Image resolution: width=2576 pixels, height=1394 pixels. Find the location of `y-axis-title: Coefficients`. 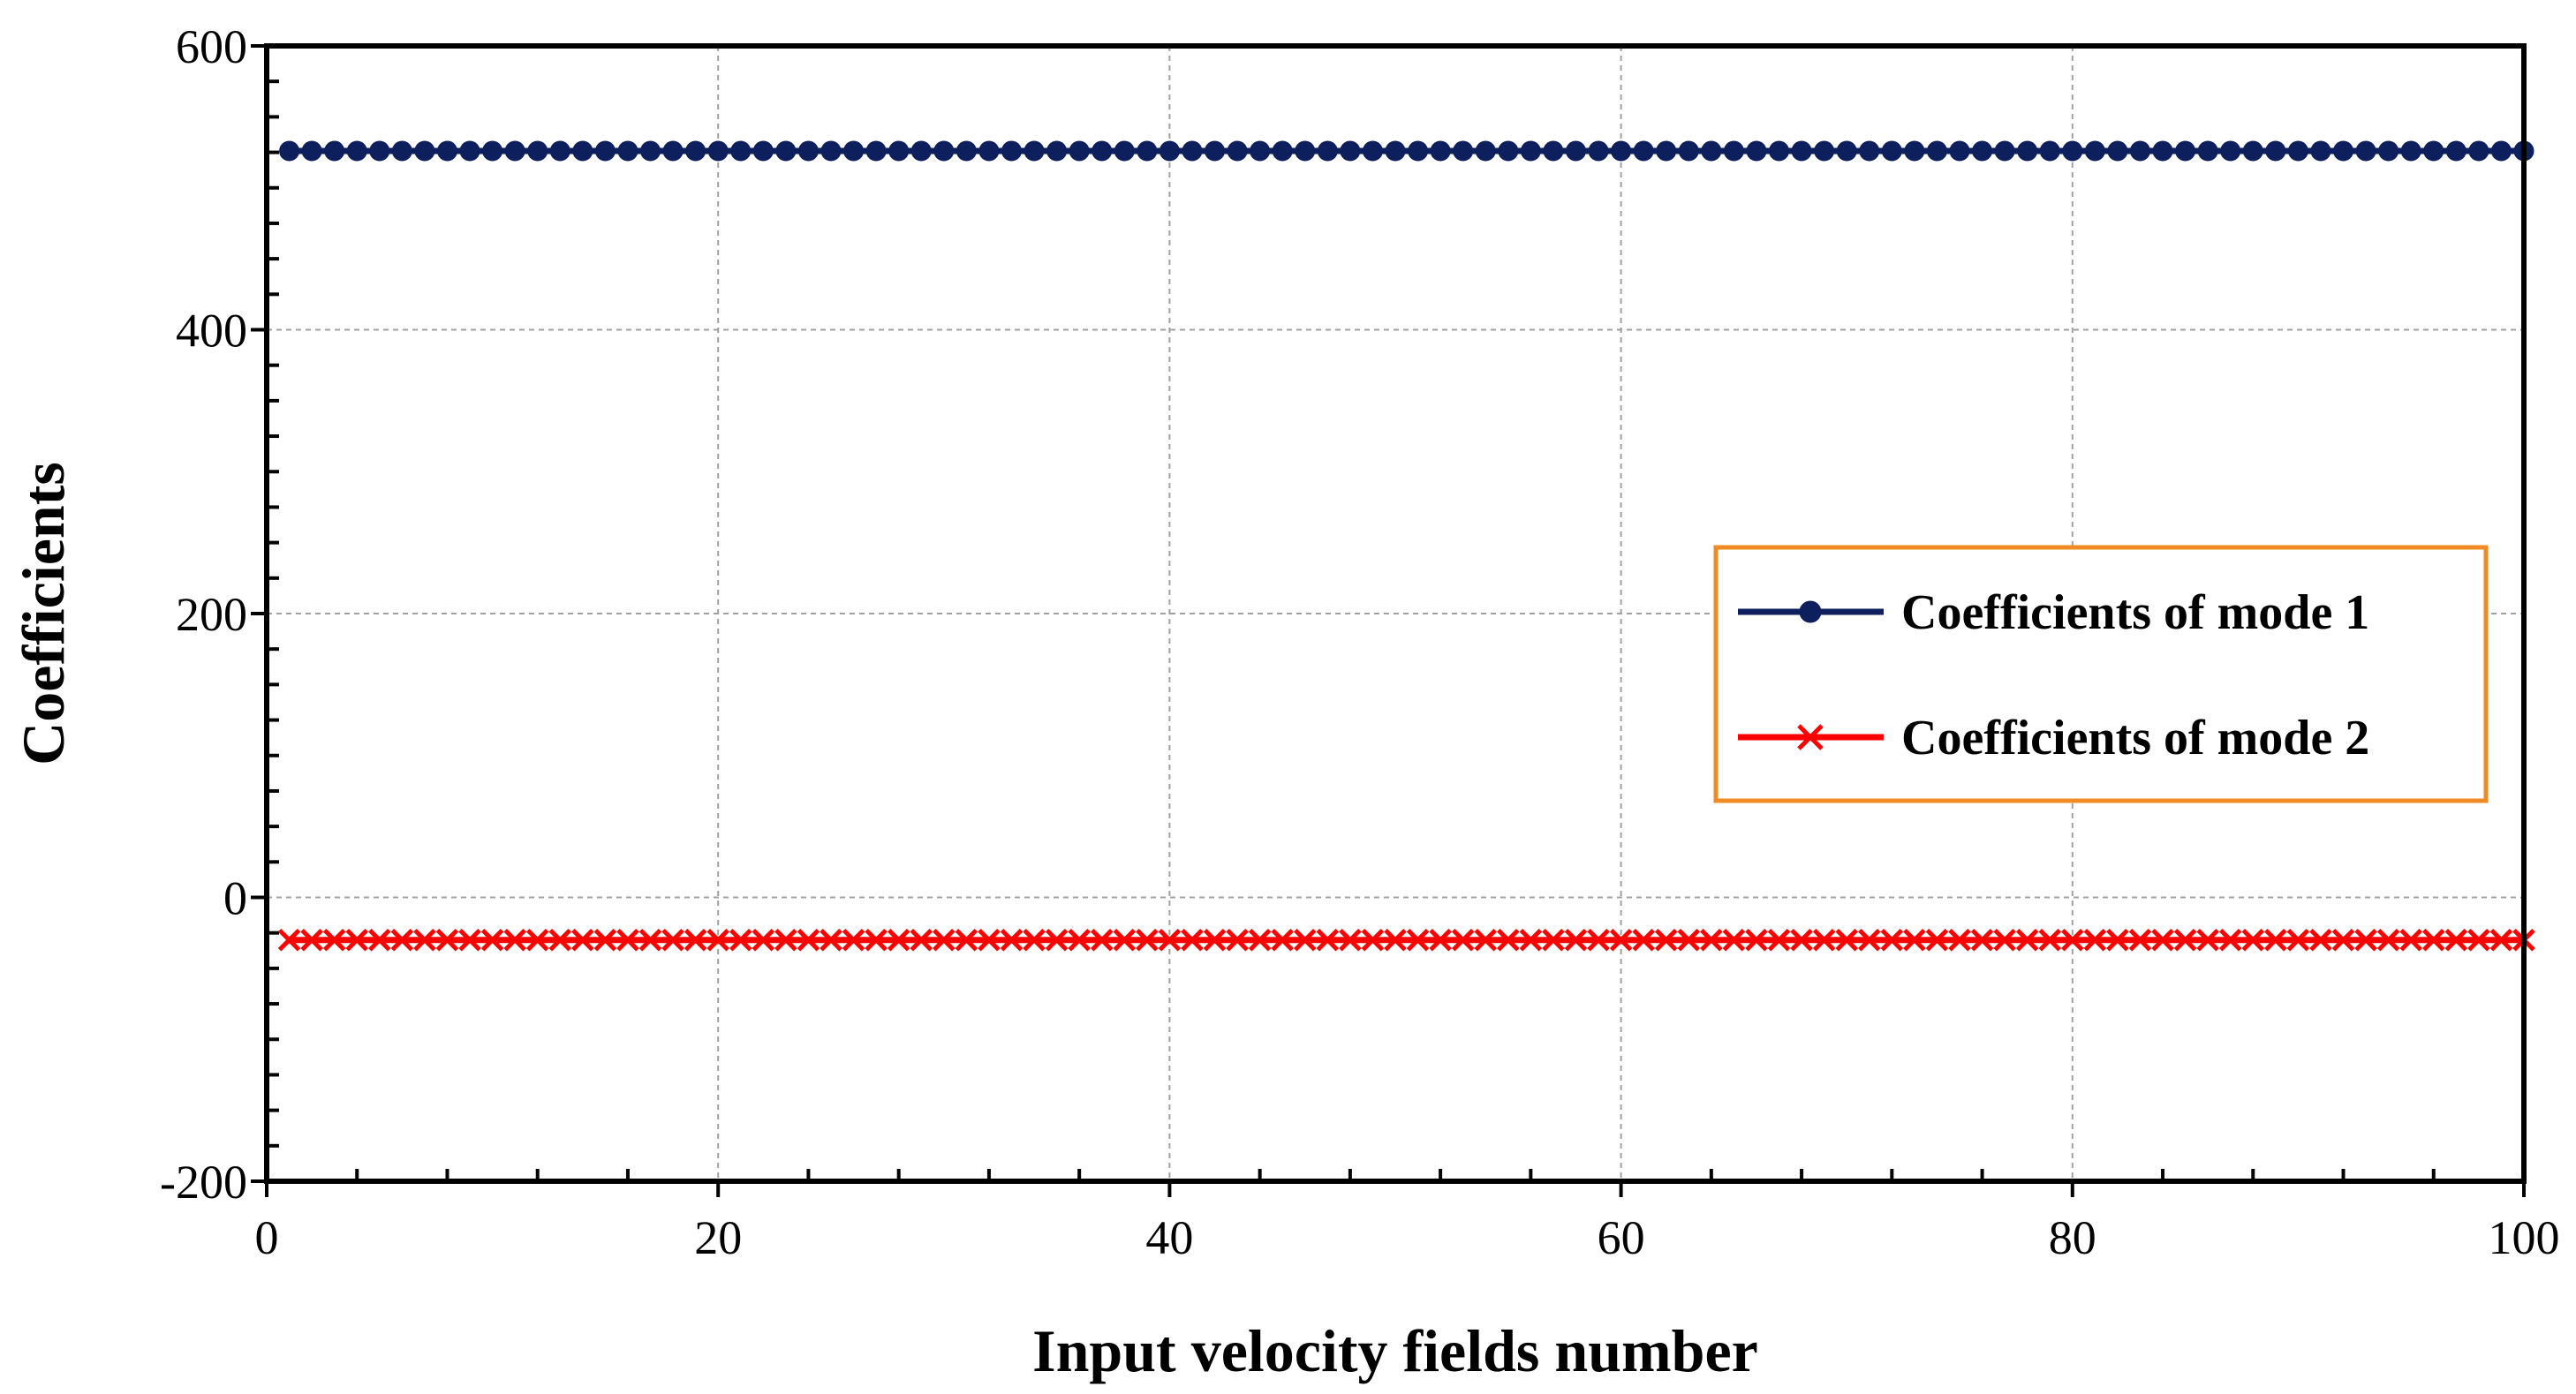

y-axis-title: Coefficients is located at coordinates (43, 613).